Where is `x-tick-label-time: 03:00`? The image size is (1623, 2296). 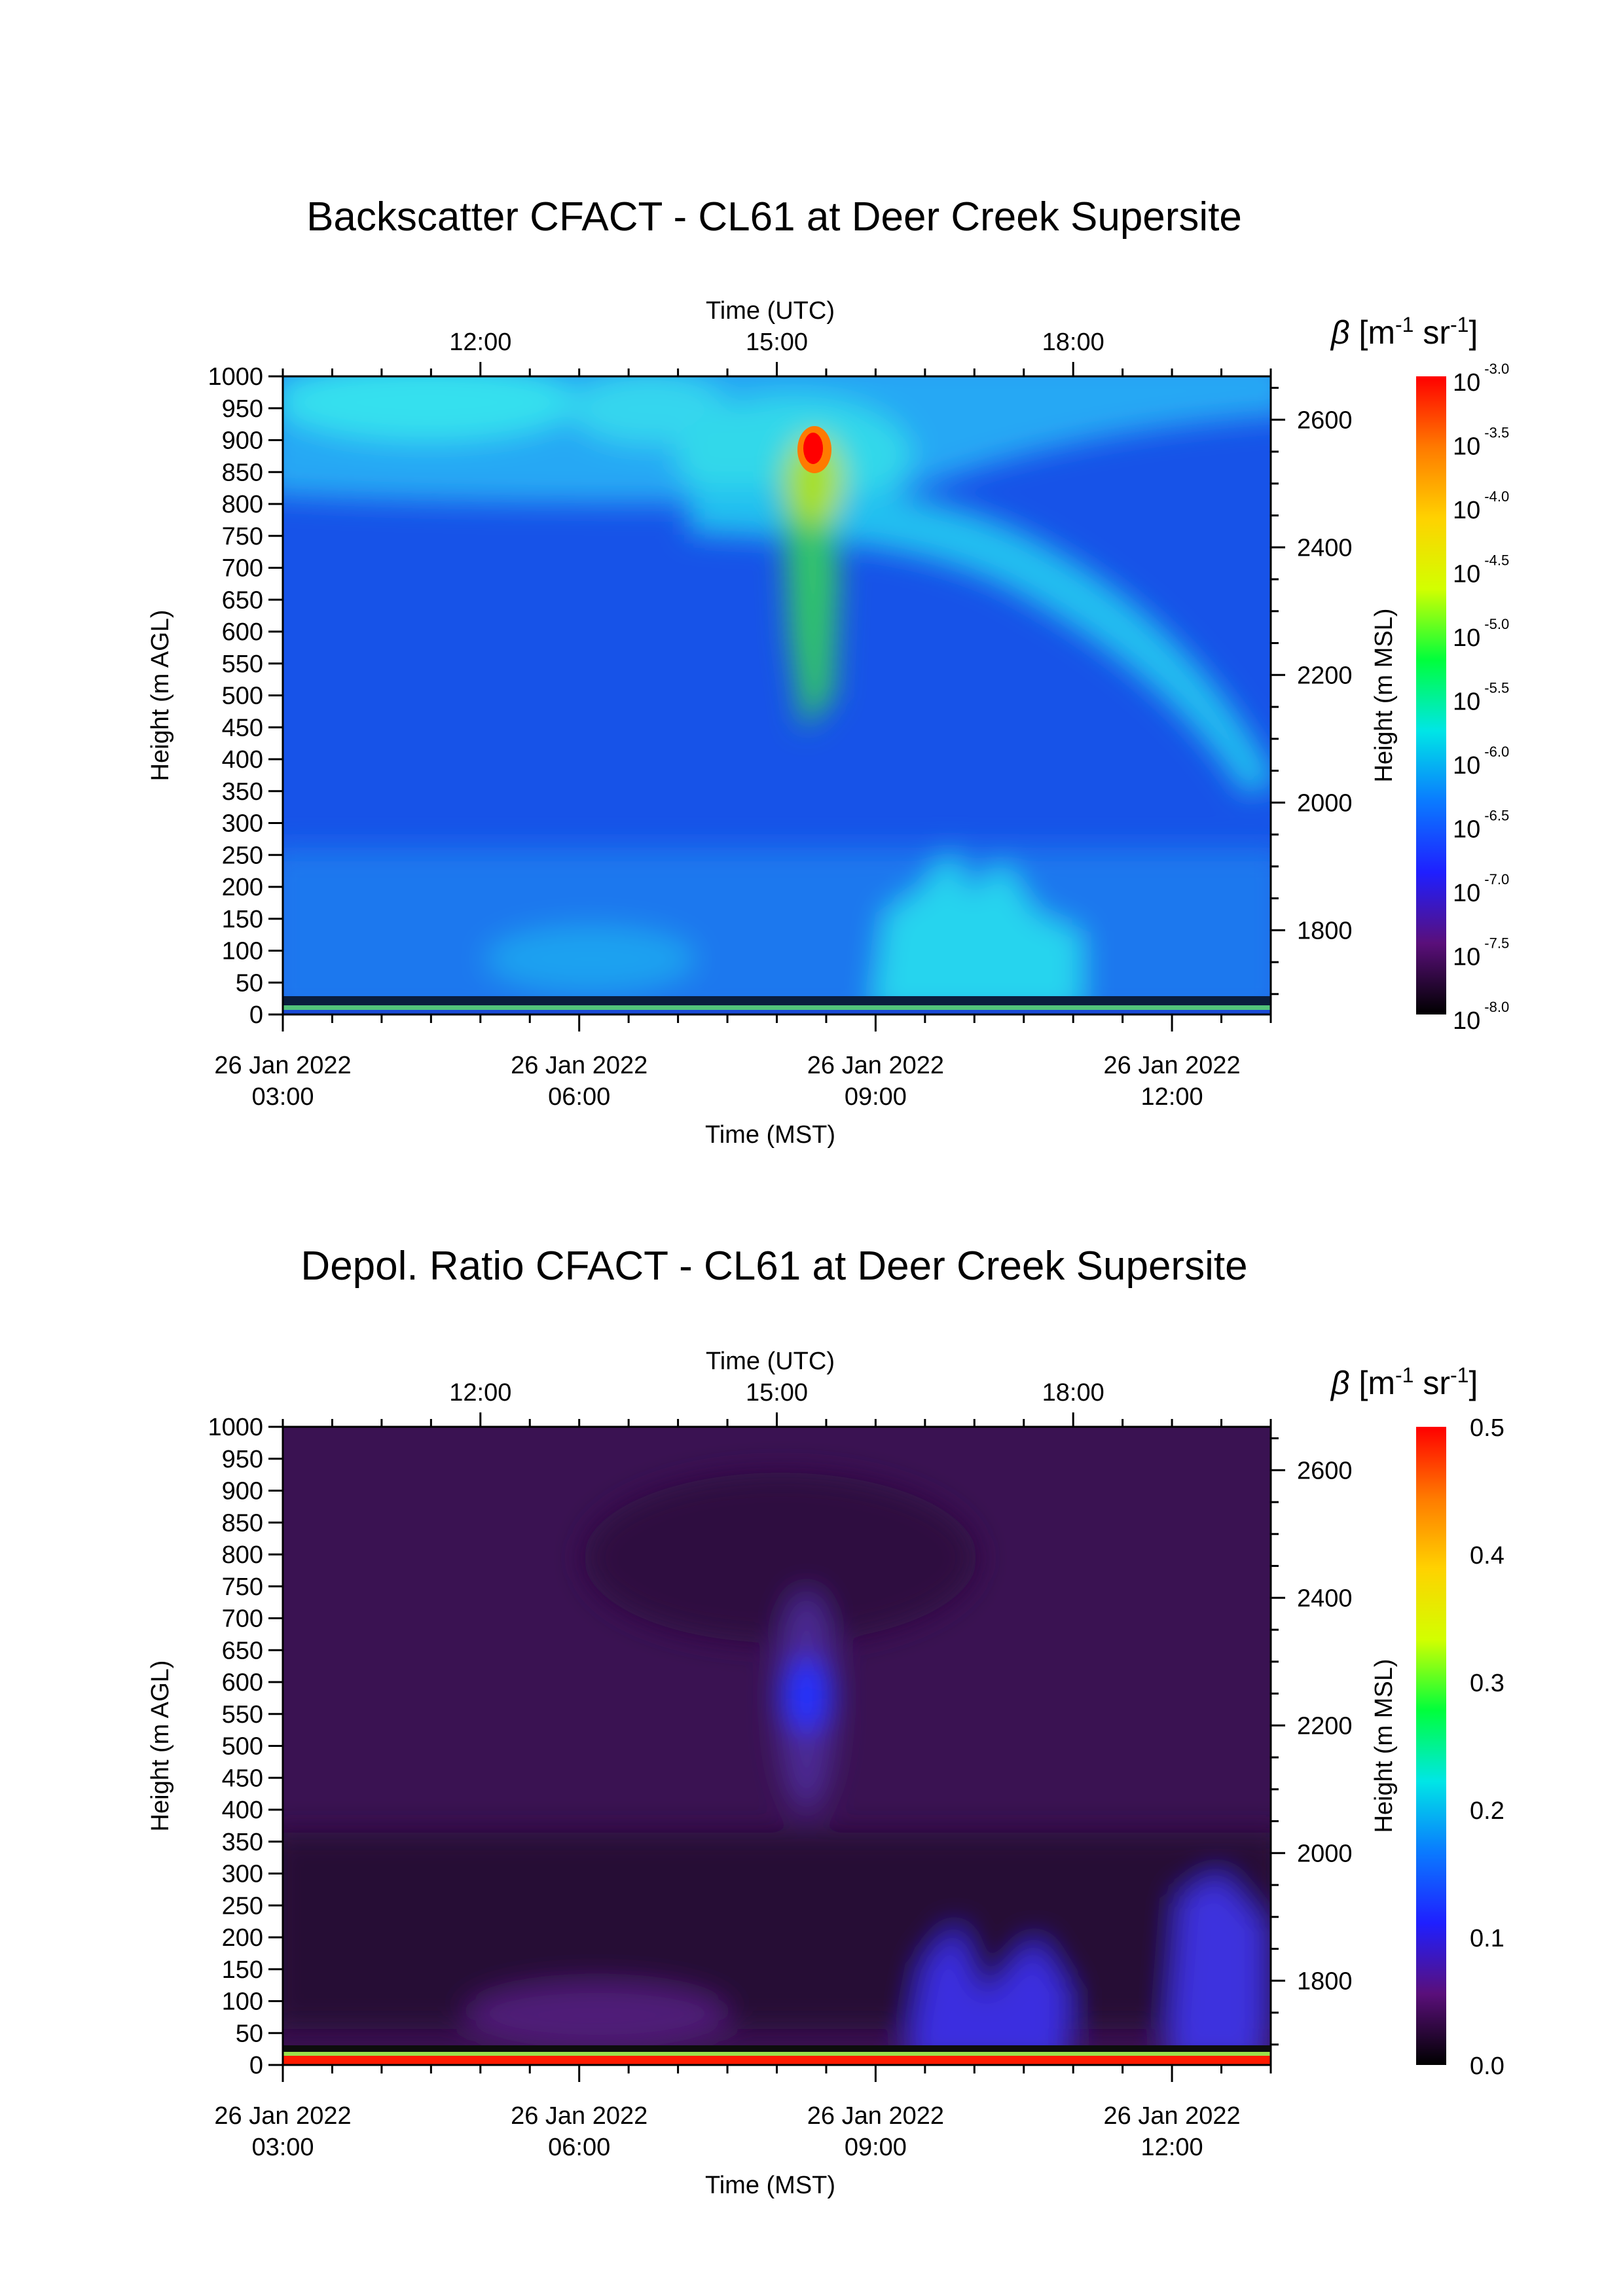
x-tick-label-time: 03:00 is located at coordinates (282, 1097).